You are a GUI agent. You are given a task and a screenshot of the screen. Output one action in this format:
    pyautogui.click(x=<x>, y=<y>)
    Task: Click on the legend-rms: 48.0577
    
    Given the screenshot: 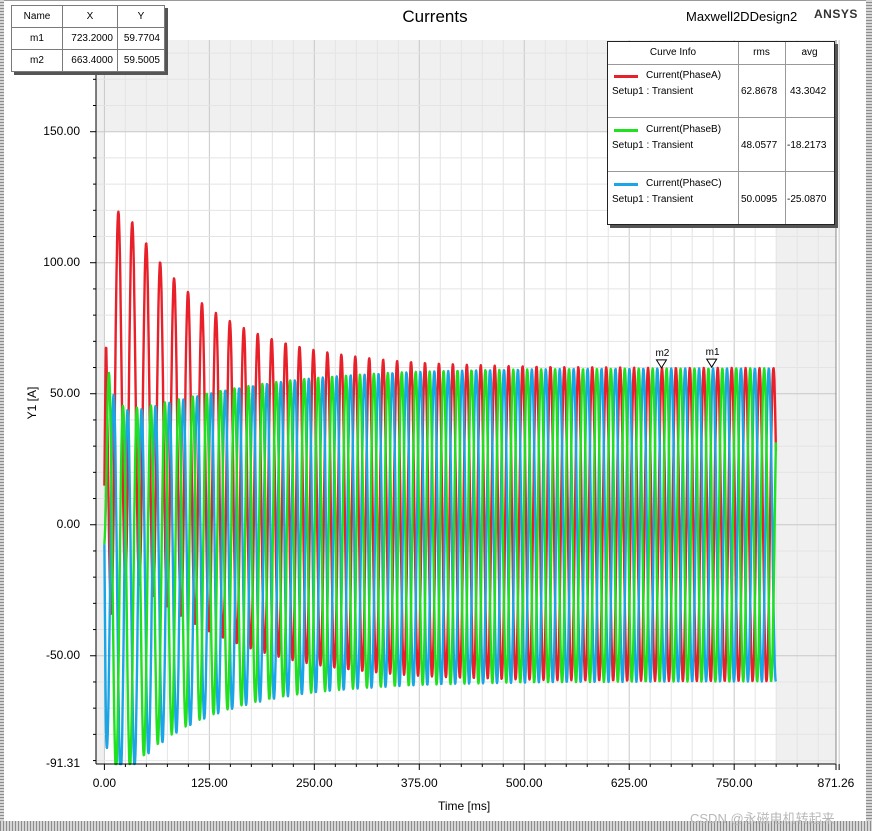 What is the action you would take?
    pyautogui.click(x=759, y=145)
    